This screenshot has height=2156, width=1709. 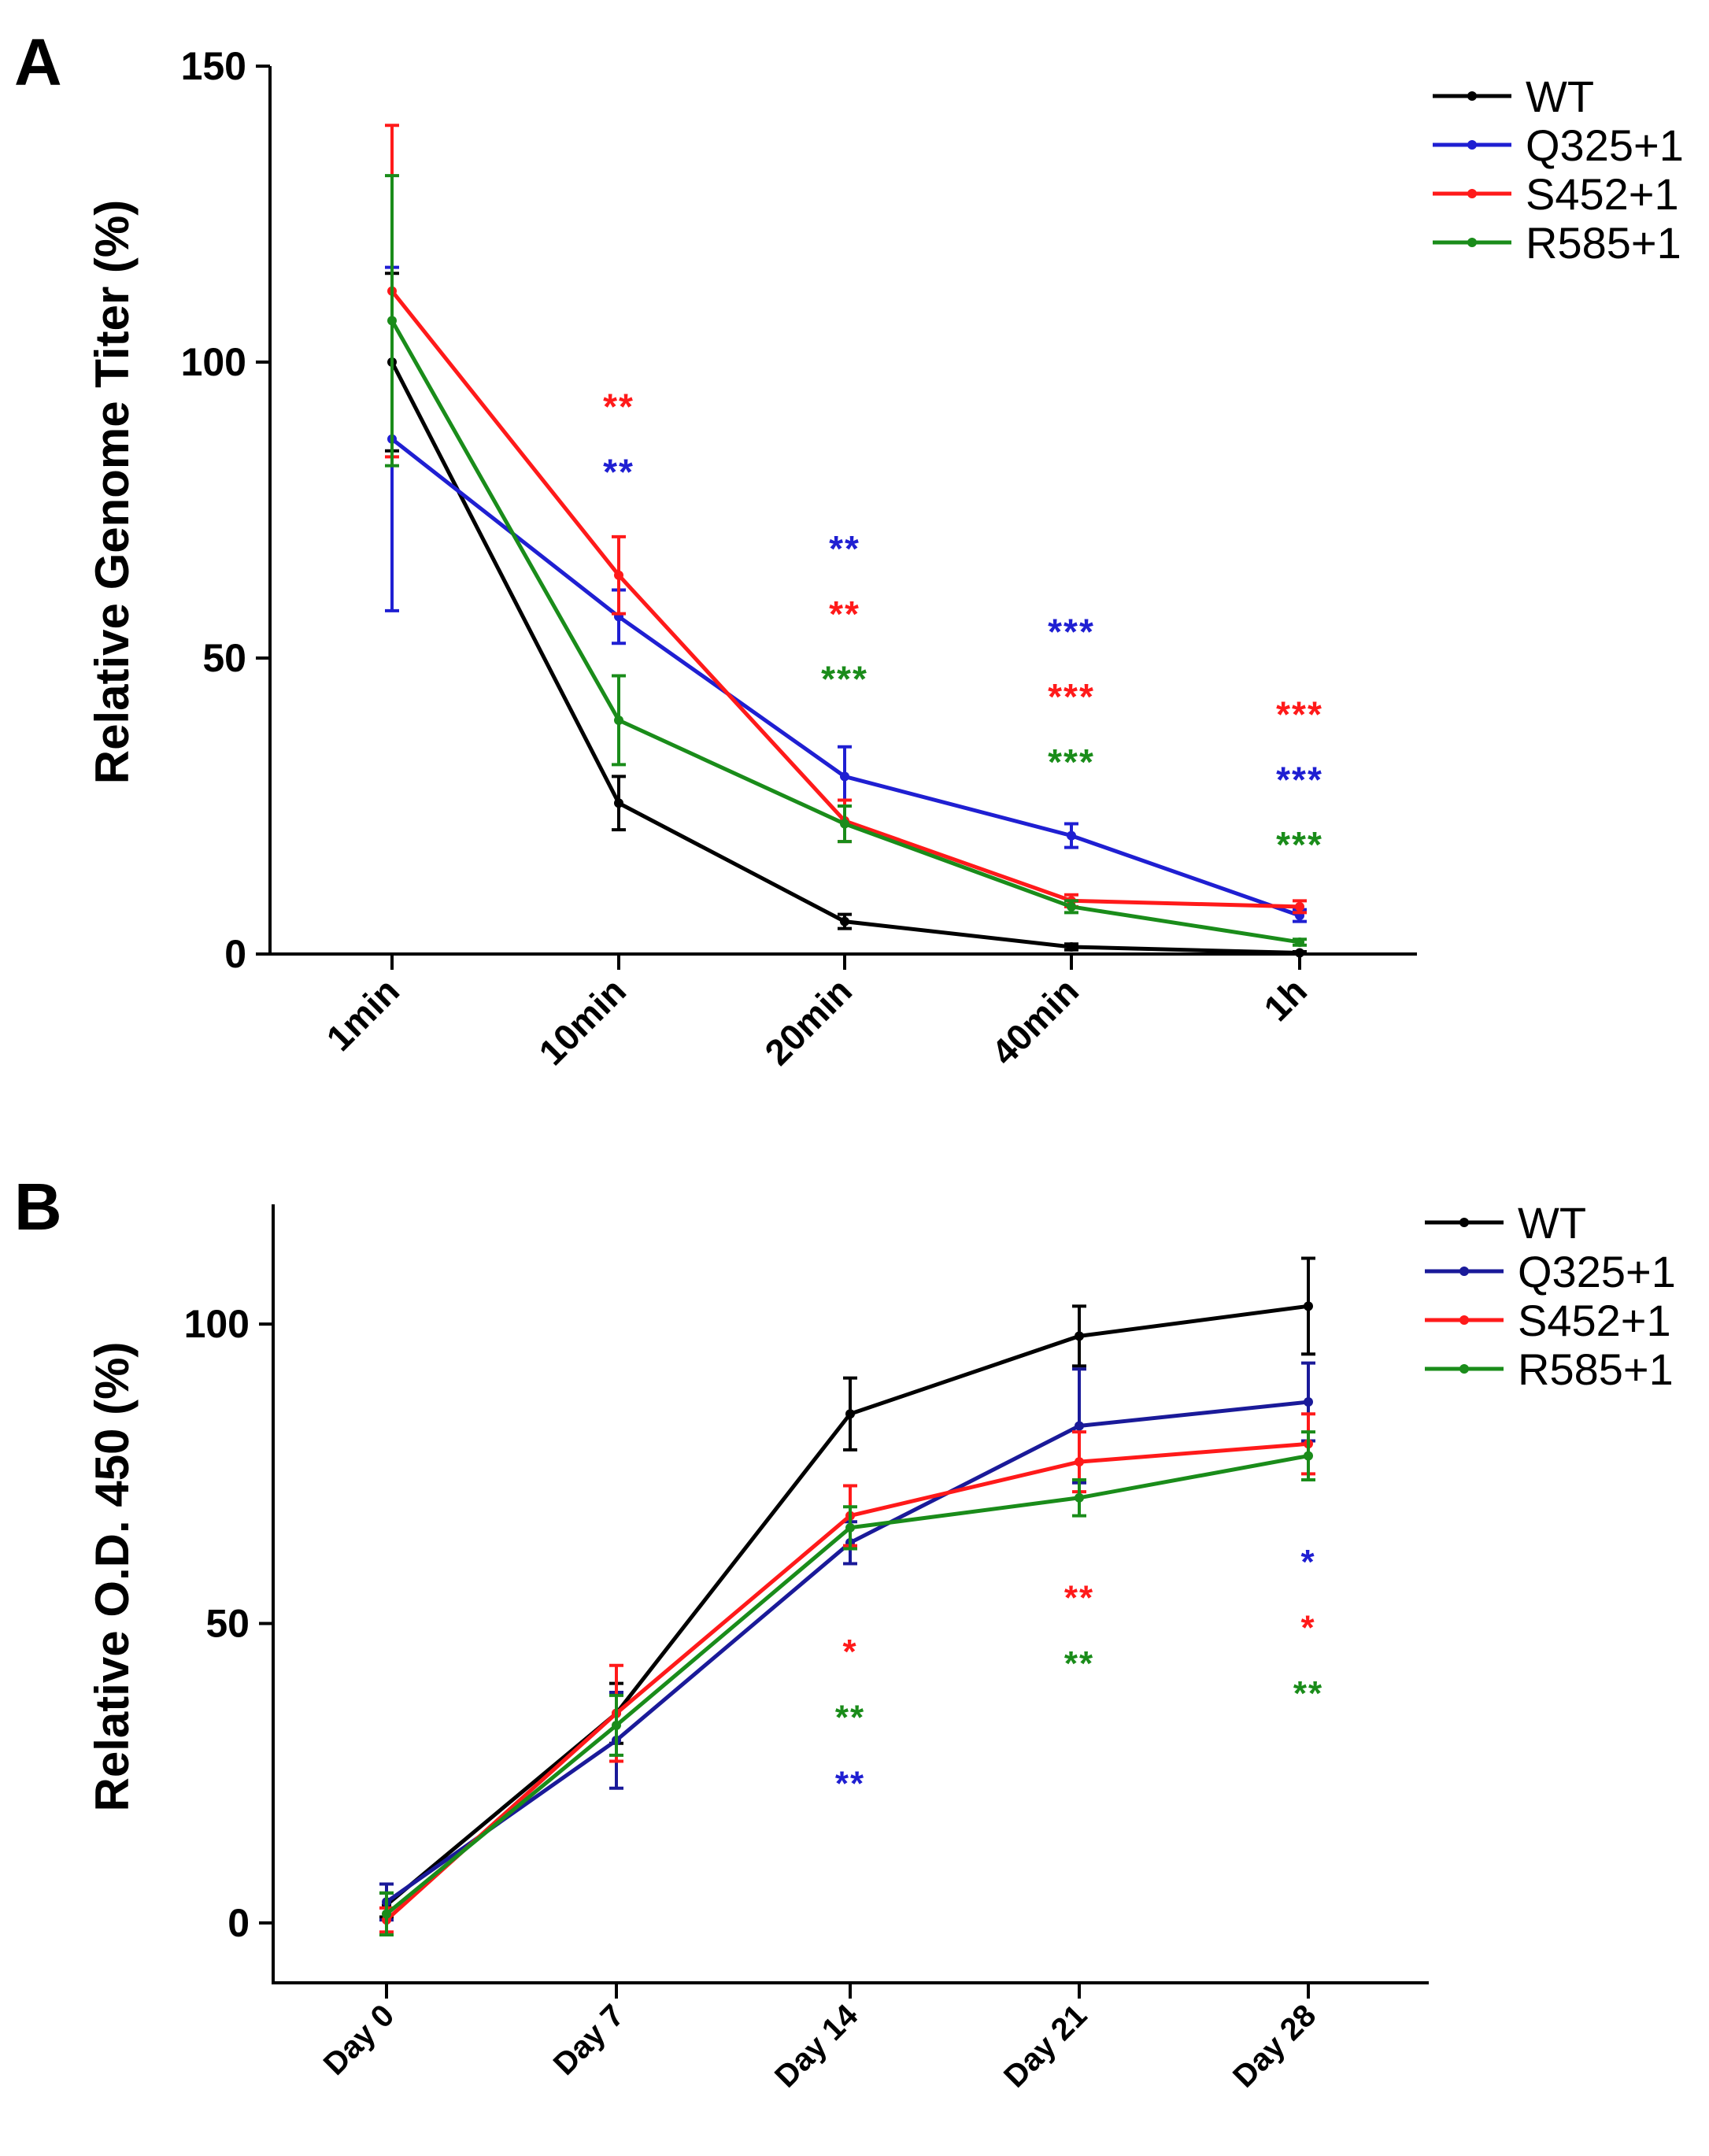 What do you see at coordinates (582, 1021) in the screenshot?
I see `panel-a-x-tick-label: 10min` at bounding box center [582, 1021].